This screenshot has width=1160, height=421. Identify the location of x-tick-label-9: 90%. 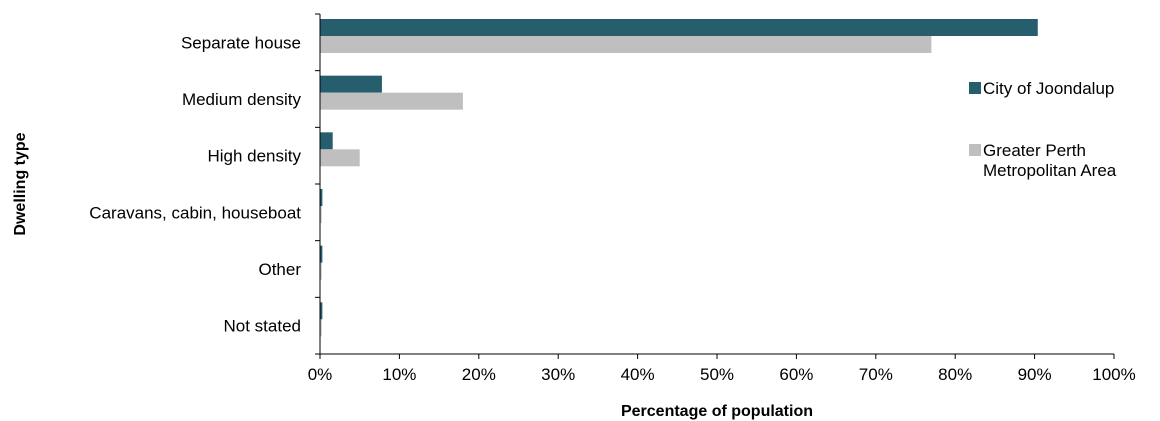
(1035, 374).